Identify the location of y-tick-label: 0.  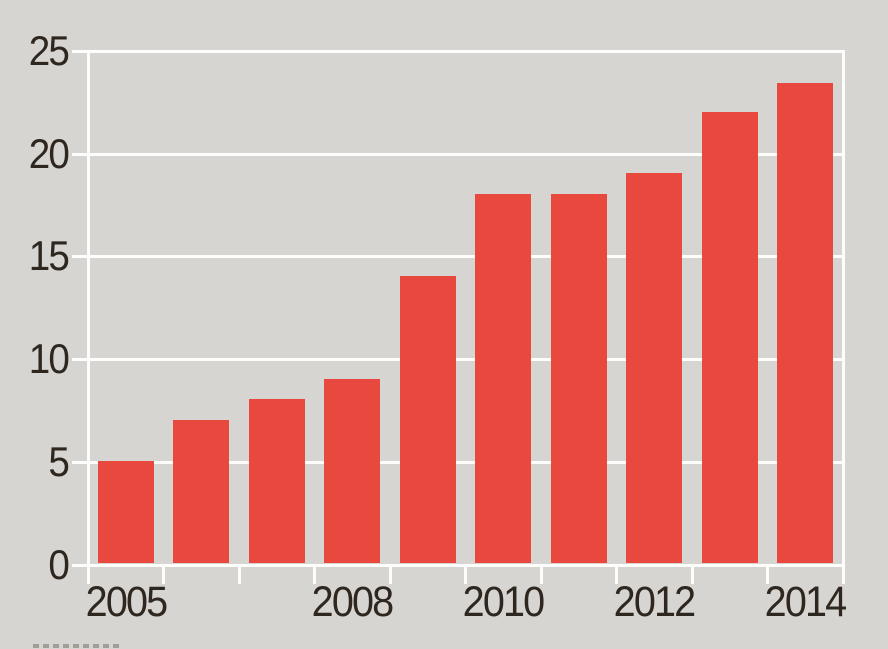
(58, 564).